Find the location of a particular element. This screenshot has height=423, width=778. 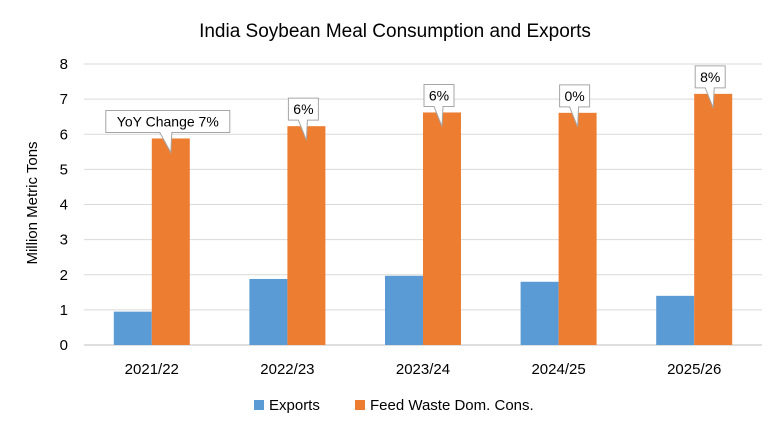

y-axis-label: Million Metric Tons is located at coordinates (32, 202).